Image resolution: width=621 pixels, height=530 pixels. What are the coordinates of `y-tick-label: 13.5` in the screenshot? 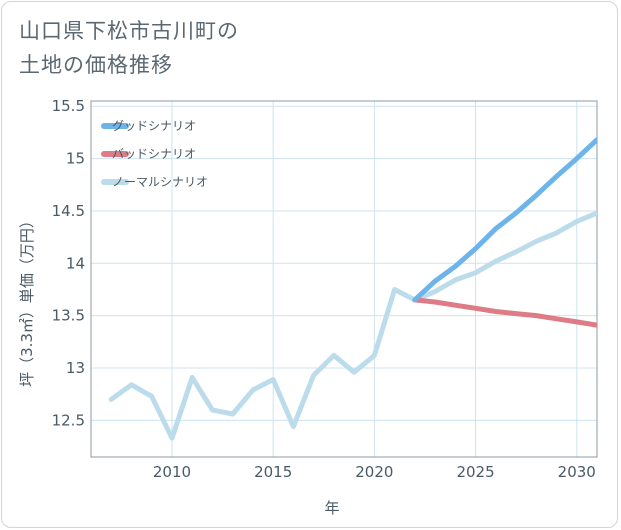 It's located at (68, 316).